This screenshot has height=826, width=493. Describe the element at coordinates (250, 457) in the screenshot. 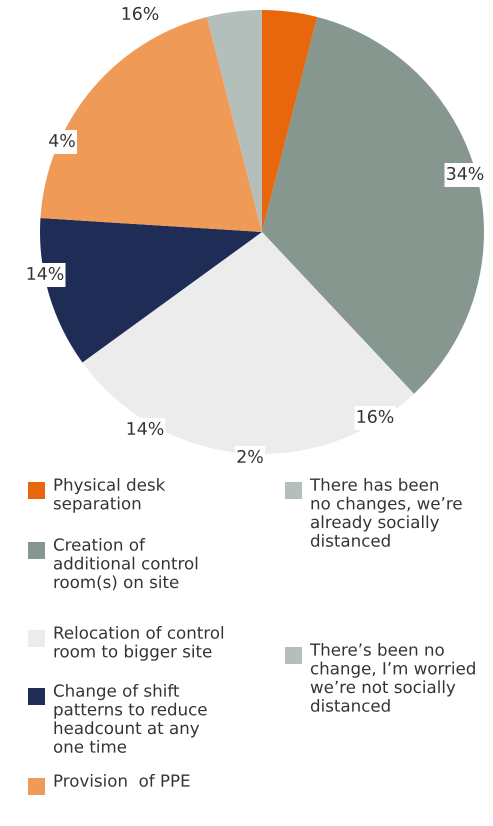

I see `text: 2%` at that location.